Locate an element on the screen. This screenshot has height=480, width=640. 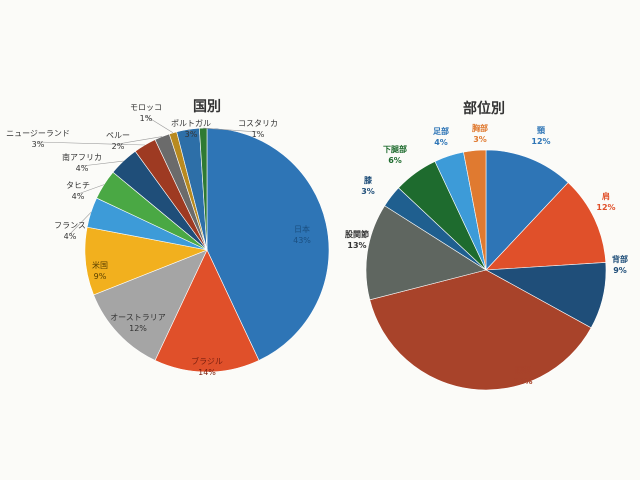
slice-label-name: ブラジル is located at coordinates (207, 361).